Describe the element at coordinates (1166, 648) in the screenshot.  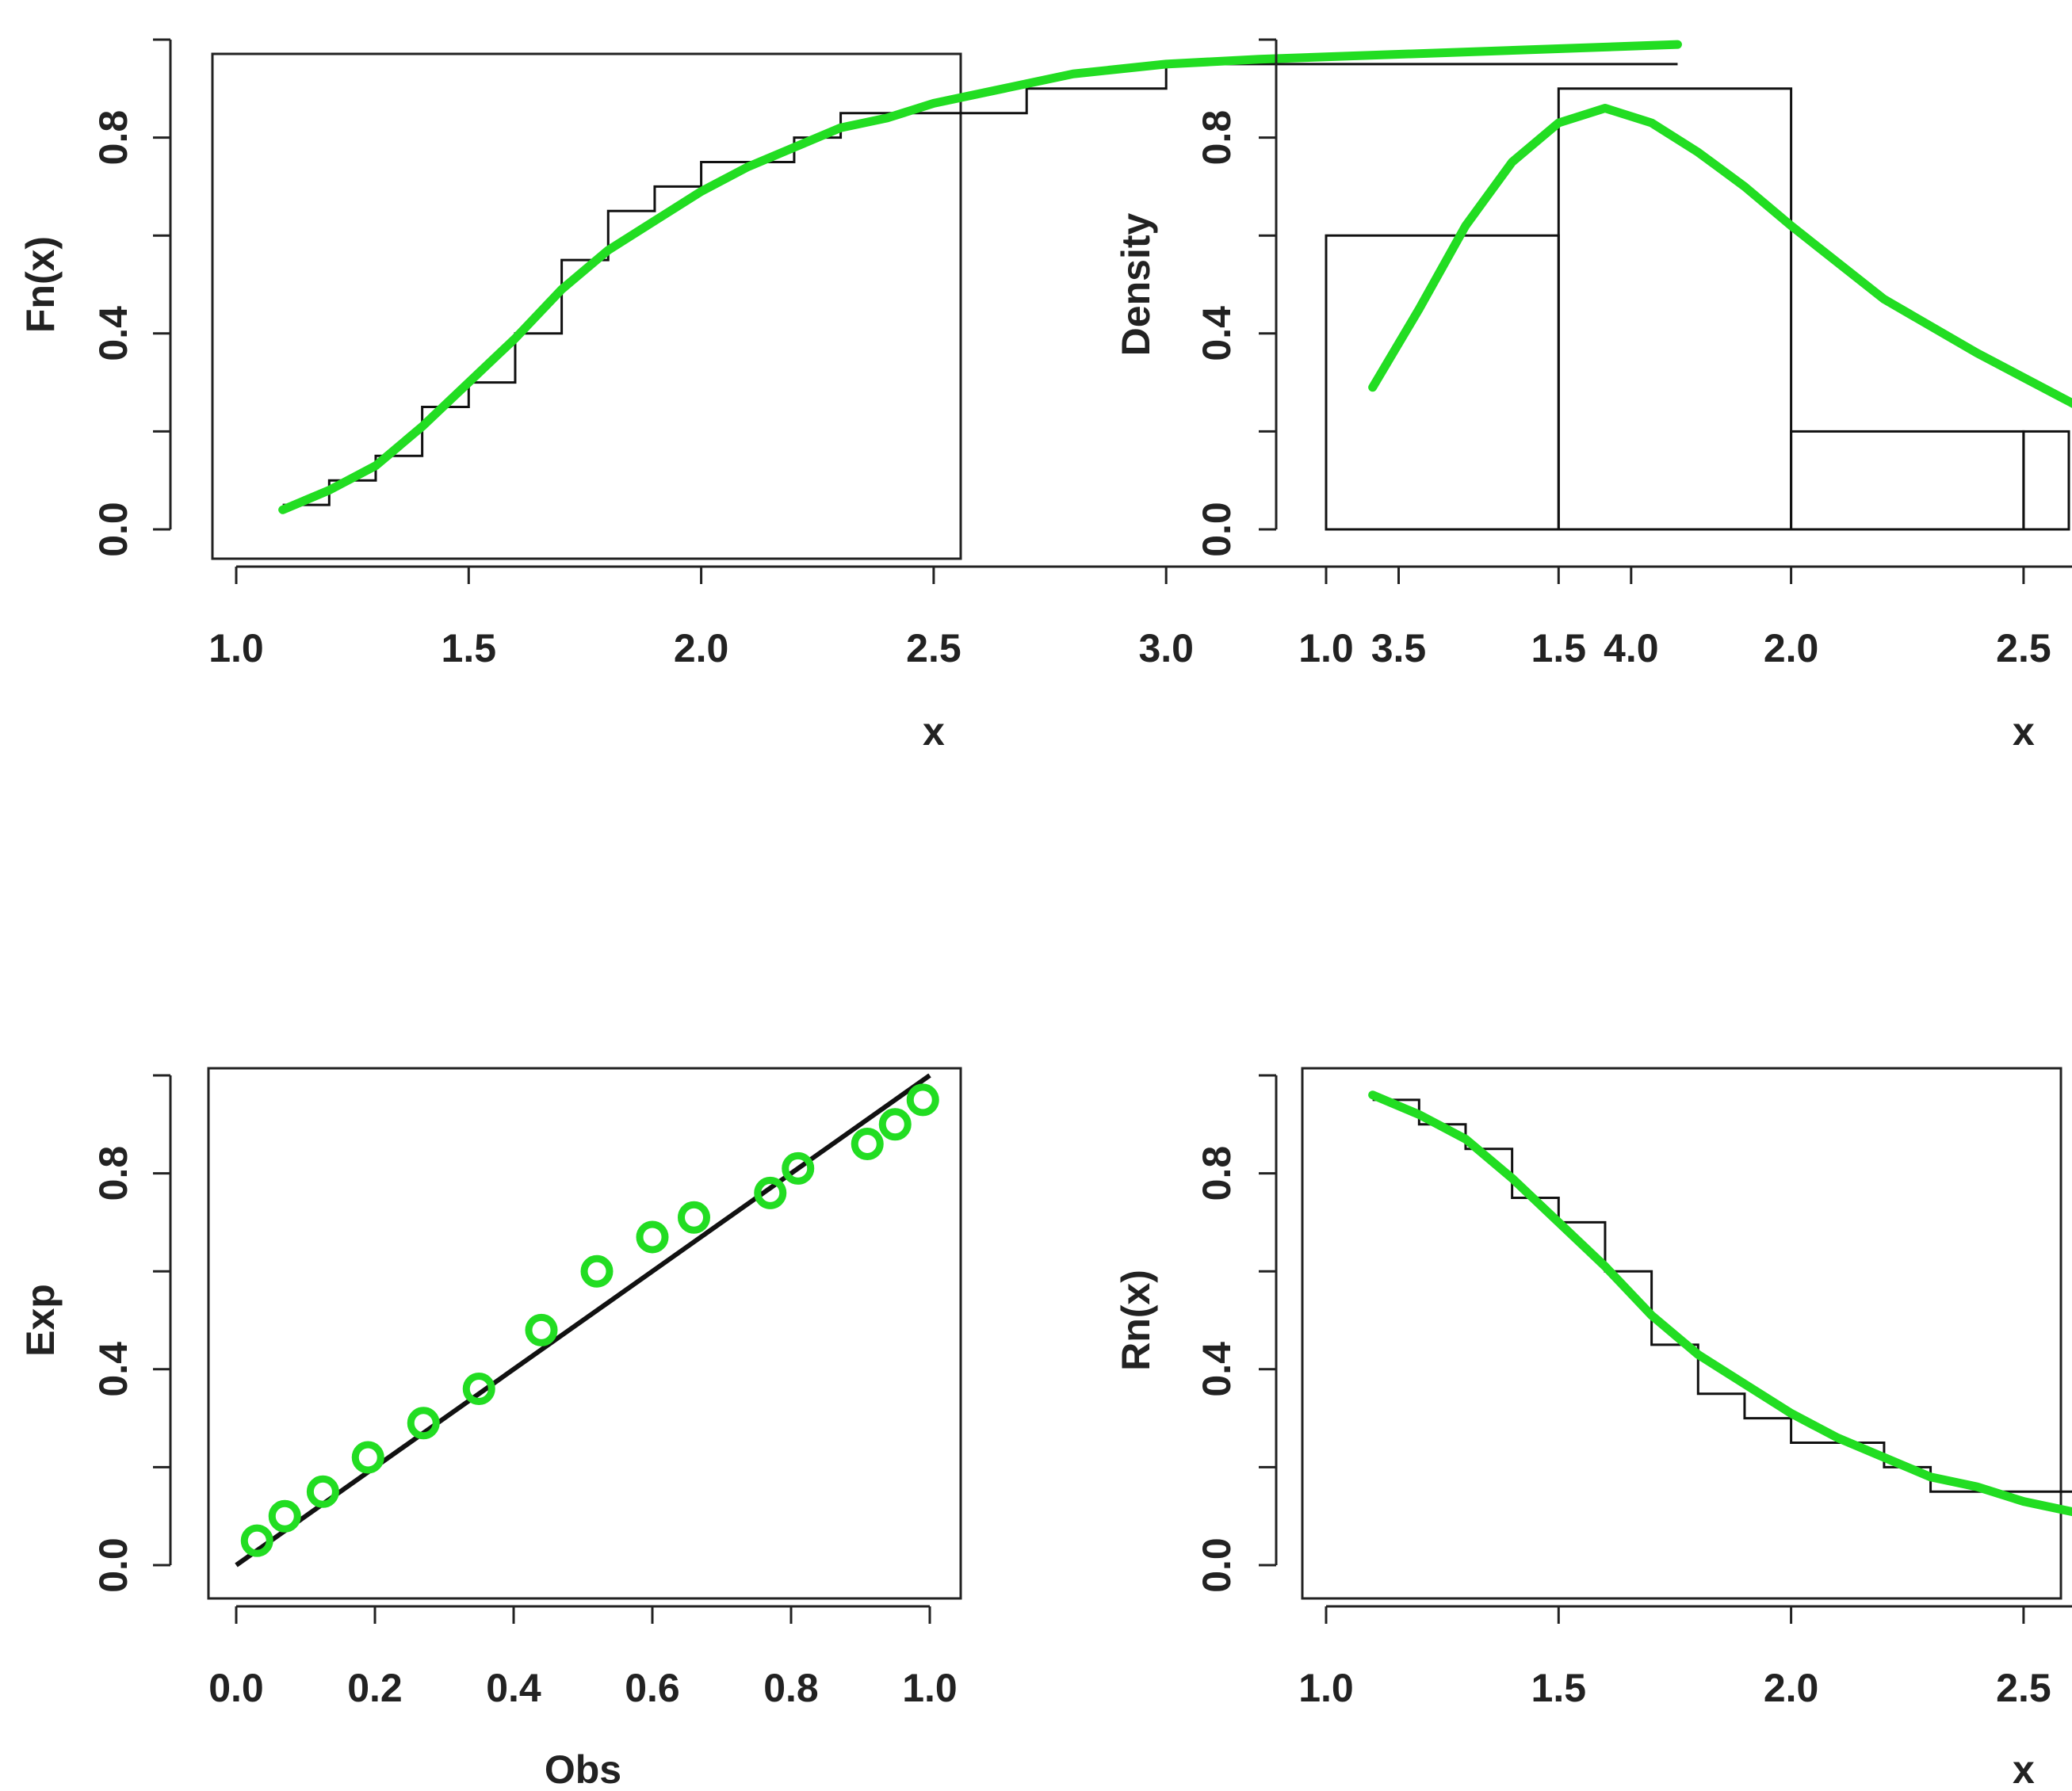
I see `x-tick-label: 3.0` at that location.